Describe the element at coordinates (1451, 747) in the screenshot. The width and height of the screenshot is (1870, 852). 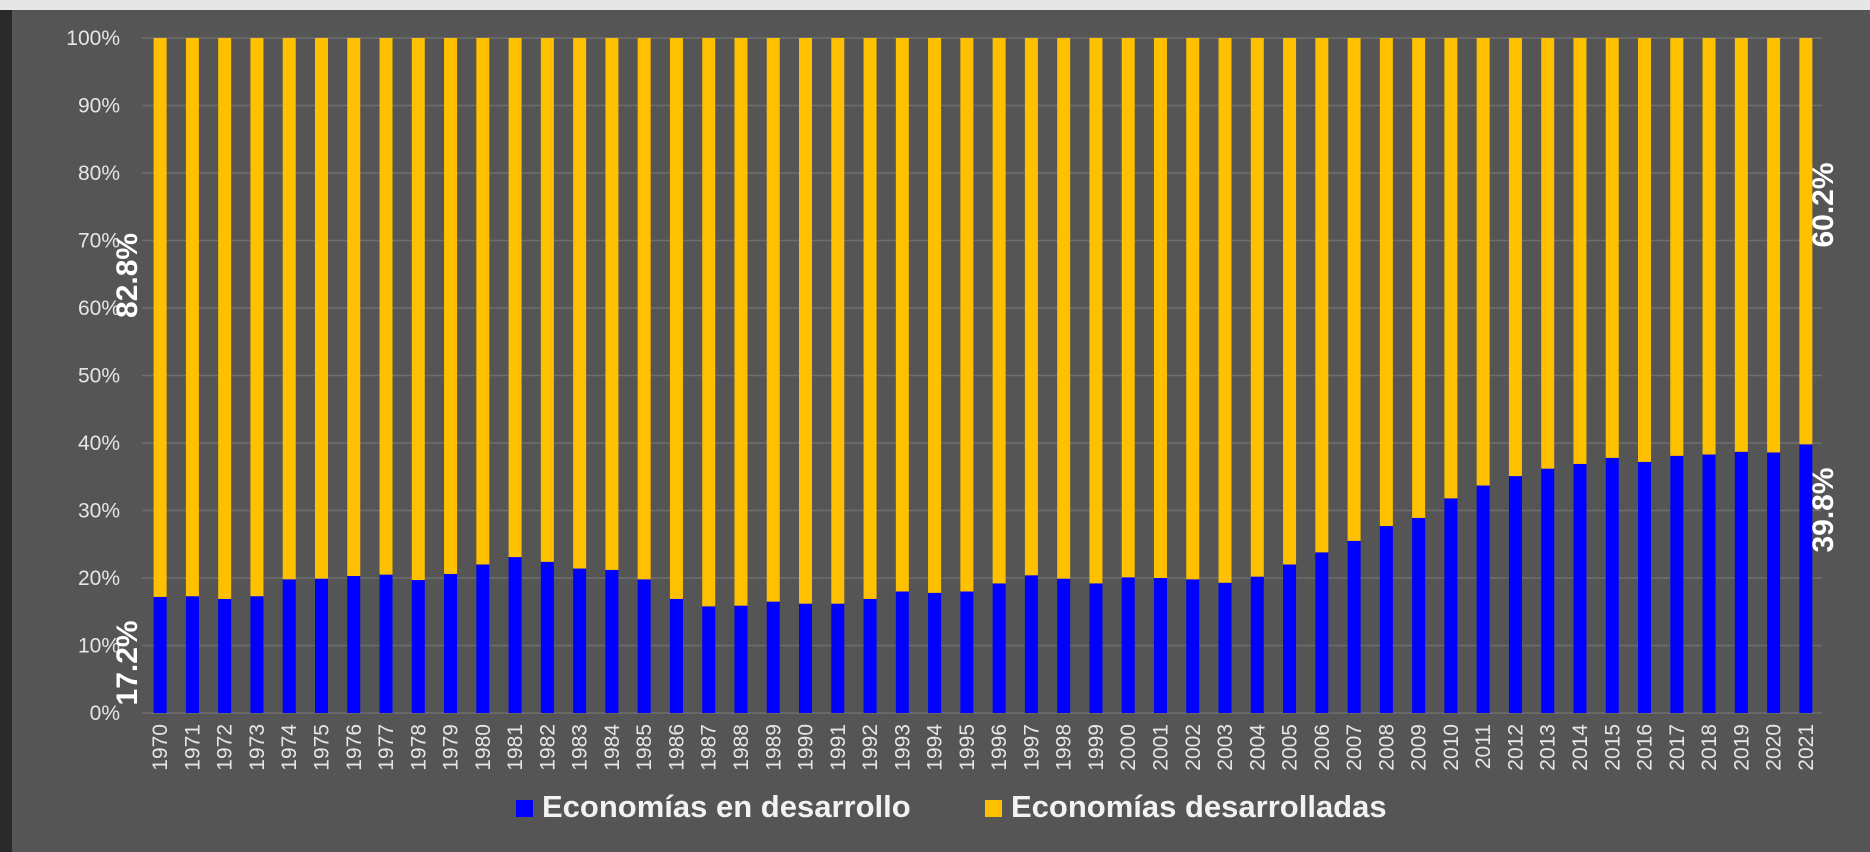
I see `x-tick-label: 2010` at that location.